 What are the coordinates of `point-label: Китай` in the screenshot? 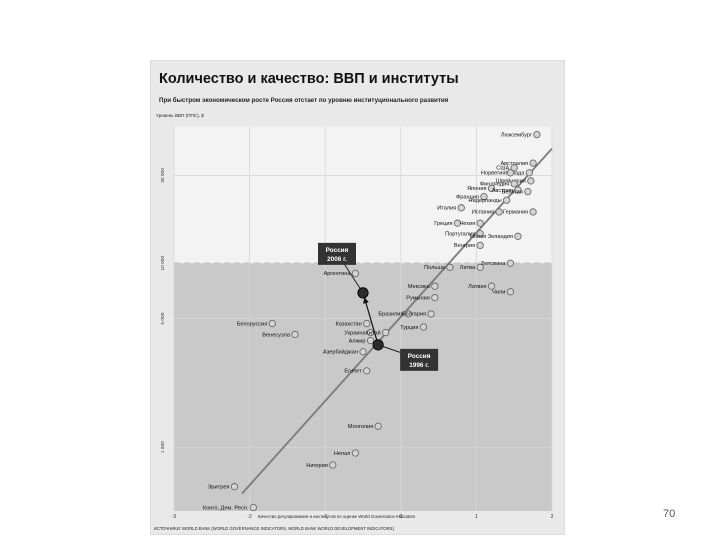 It's located at (373, 332).